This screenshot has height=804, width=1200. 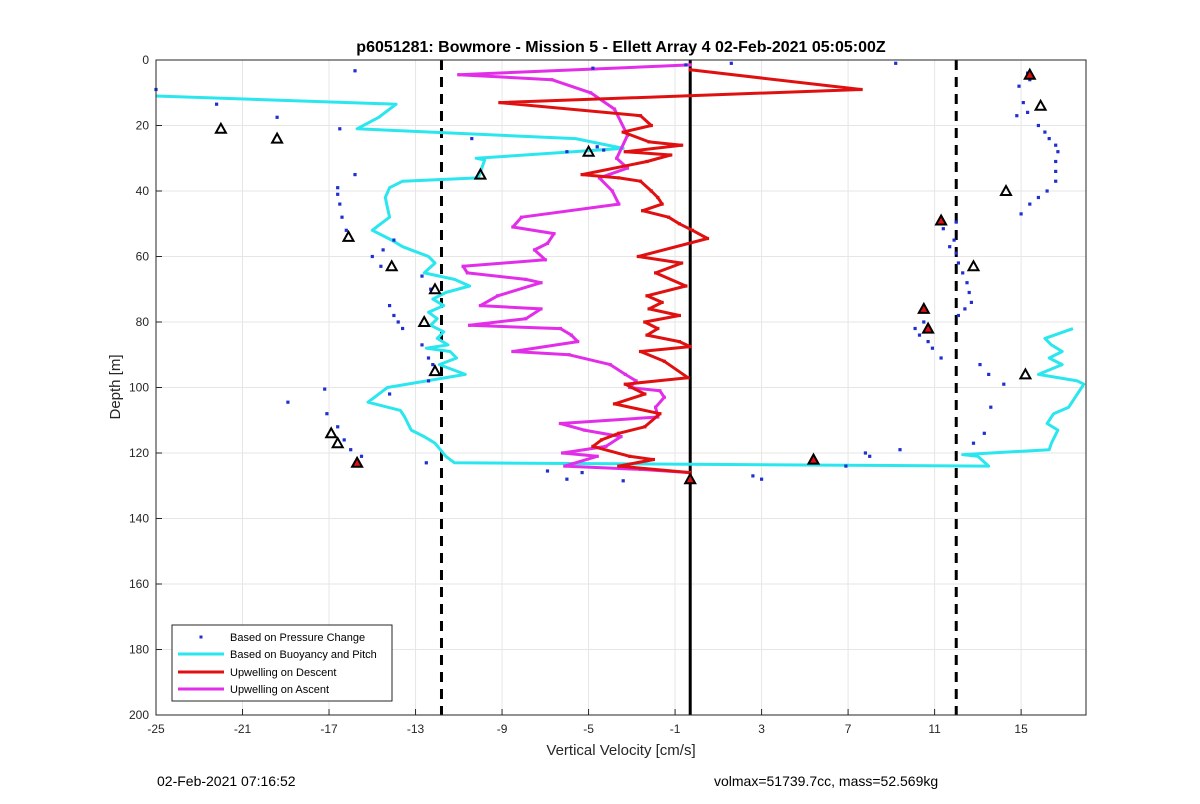 What do you see at coordinates (143, 257) in the screenshot?
I see `y-tick-label: 60` at bounding box center [143, 257].